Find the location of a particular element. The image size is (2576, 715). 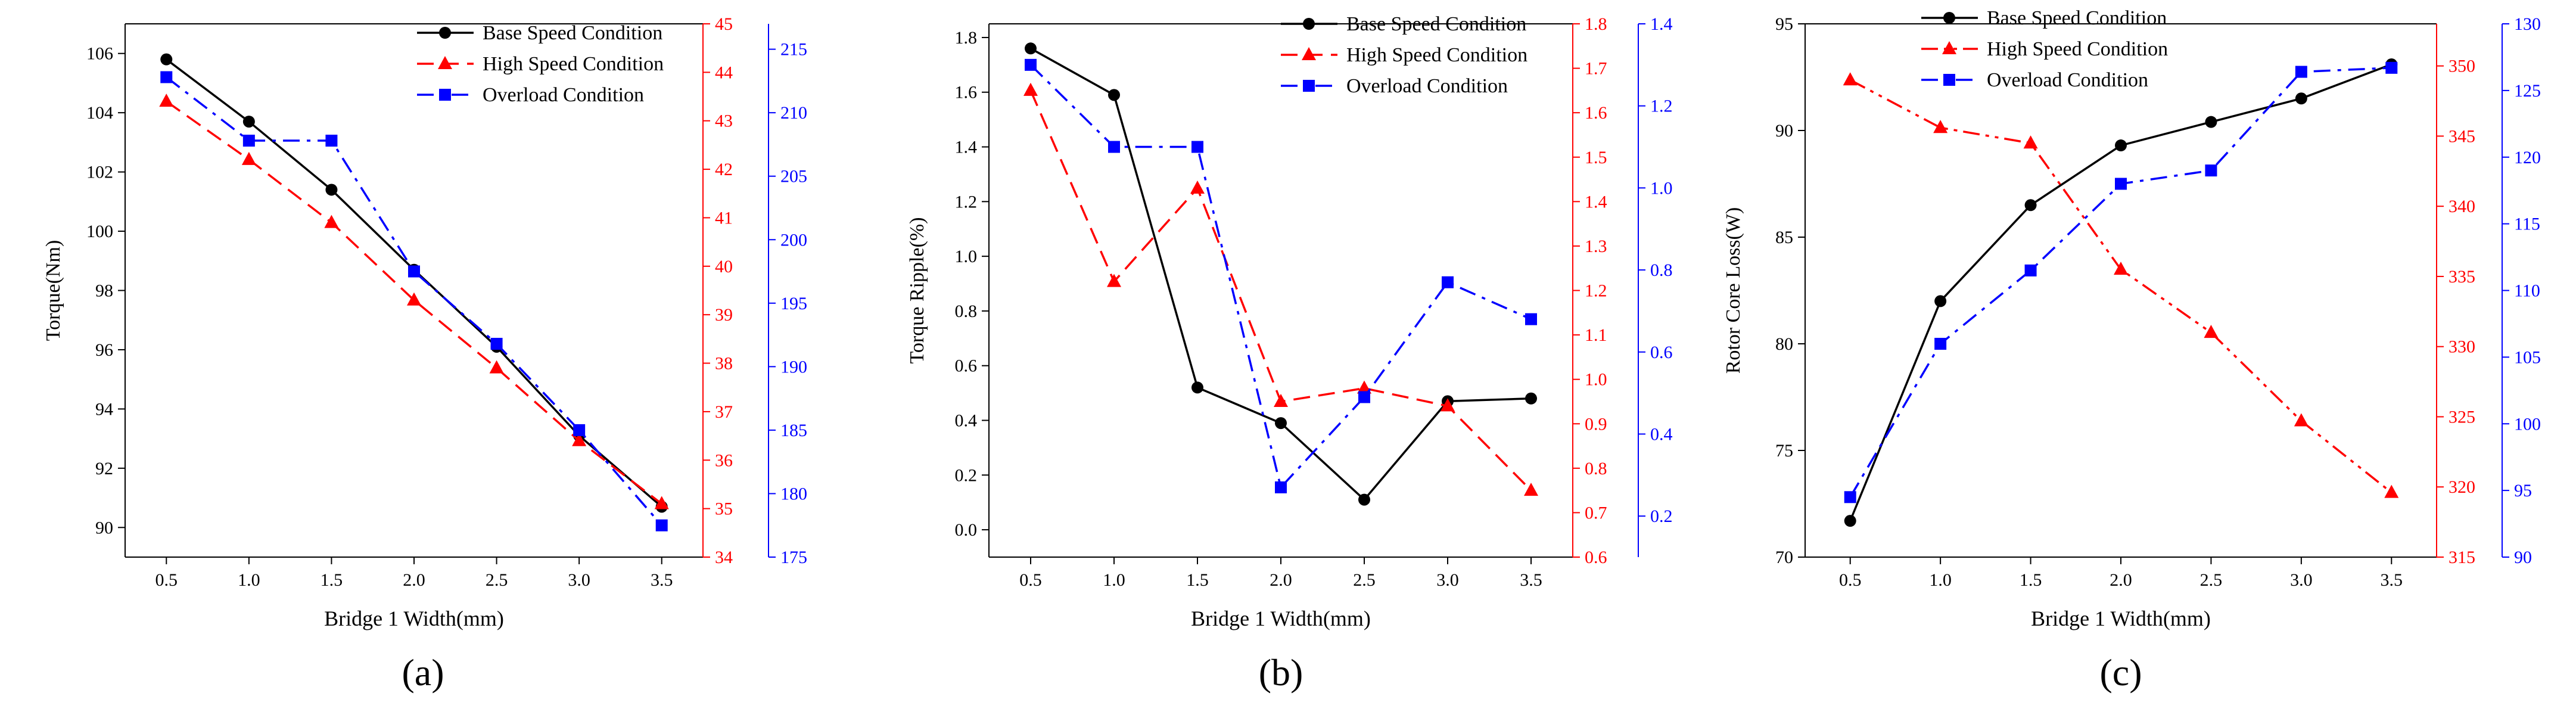

y-tick-label-left: 70 is located at coordinates (1784, 557).